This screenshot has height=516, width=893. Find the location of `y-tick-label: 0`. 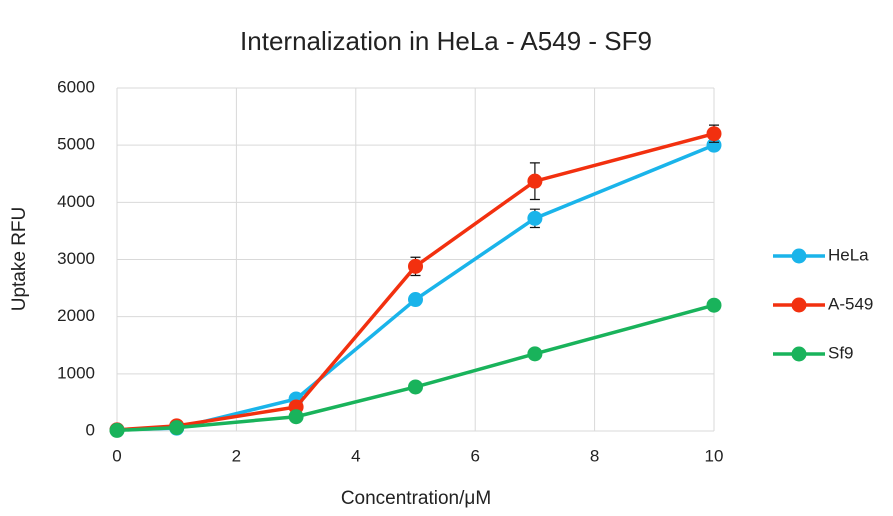

y-tick-label: 0 is located at coordinates (90, 429).